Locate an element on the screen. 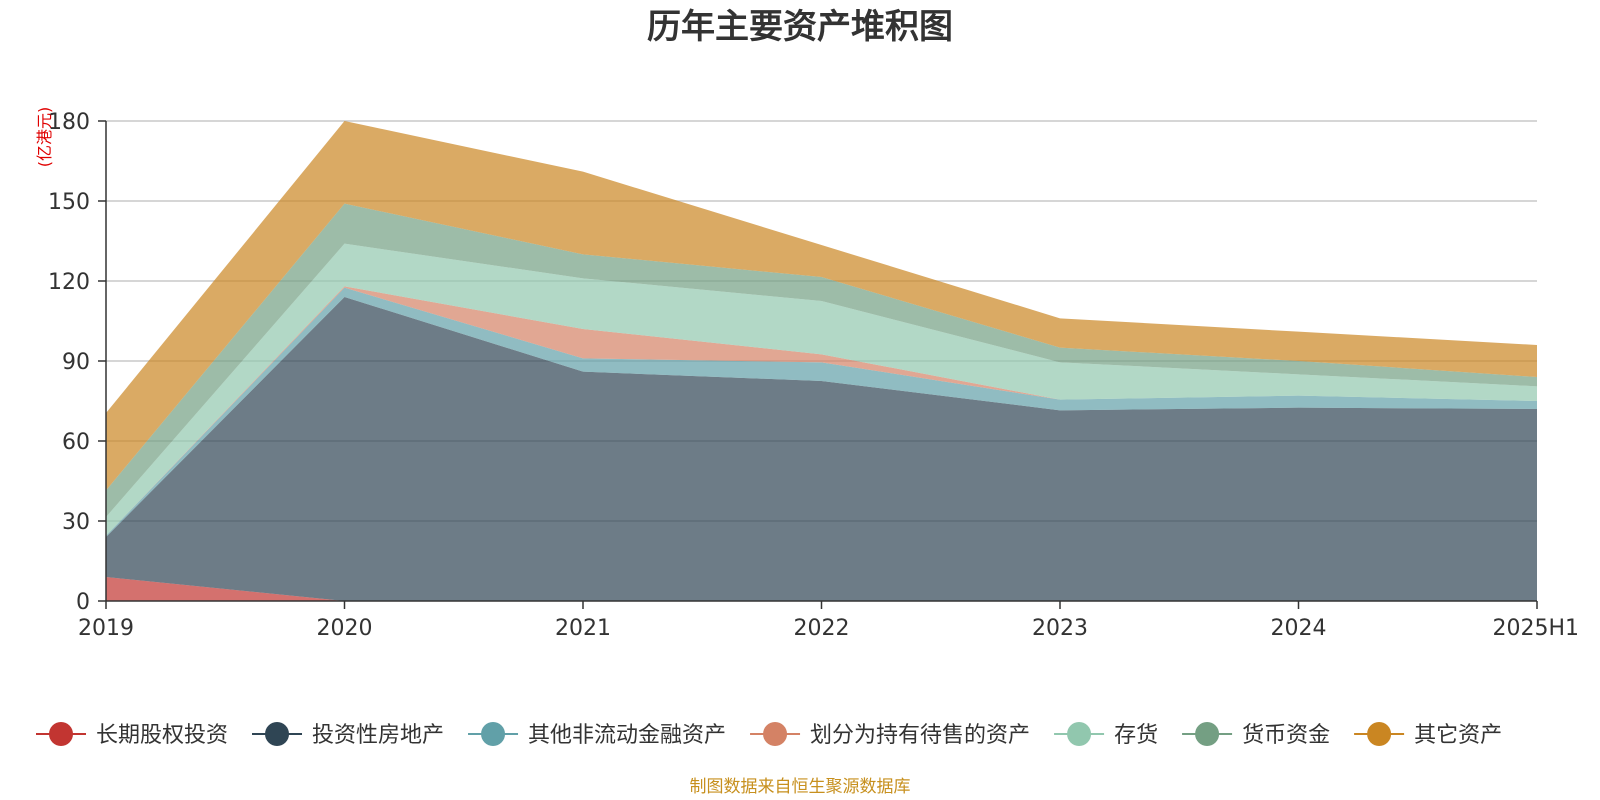 The height and width of the screenshot is (800, 1600). y-axis-unit: (亿港元) is located at coordinates (44, 137).